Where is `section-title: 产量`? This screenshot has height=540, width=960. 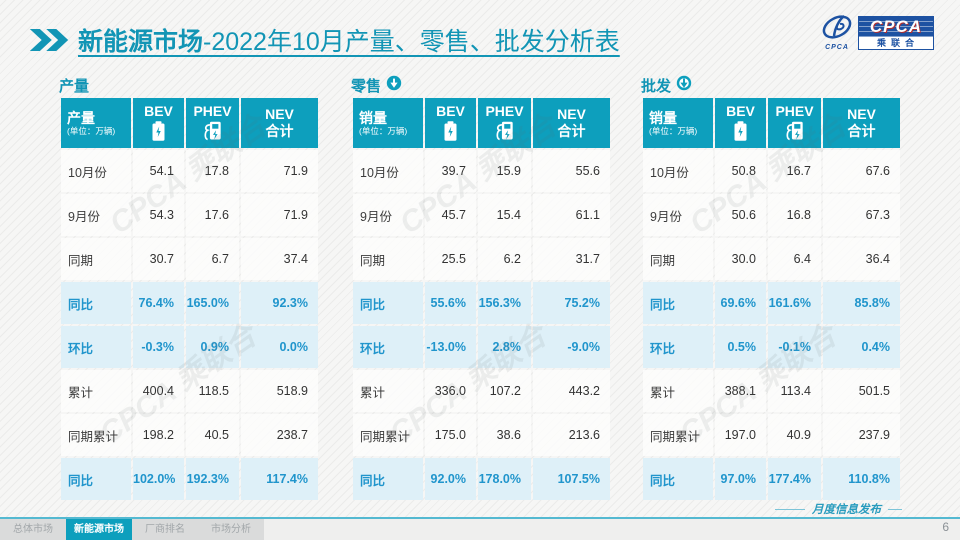 section-title: 产量 is located at coordinates (74, 86).